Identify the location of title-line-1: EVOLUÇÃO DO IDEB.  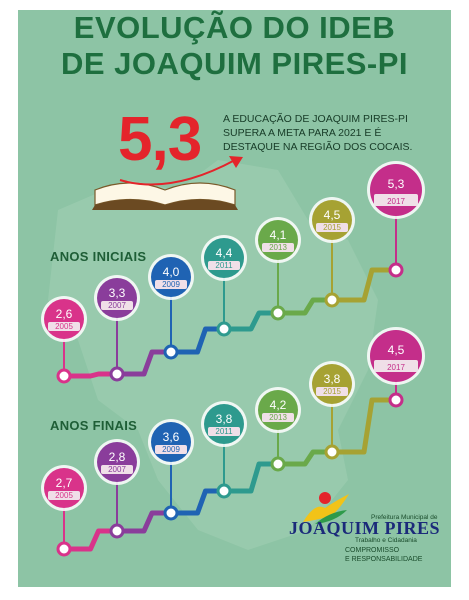
(234, 27).